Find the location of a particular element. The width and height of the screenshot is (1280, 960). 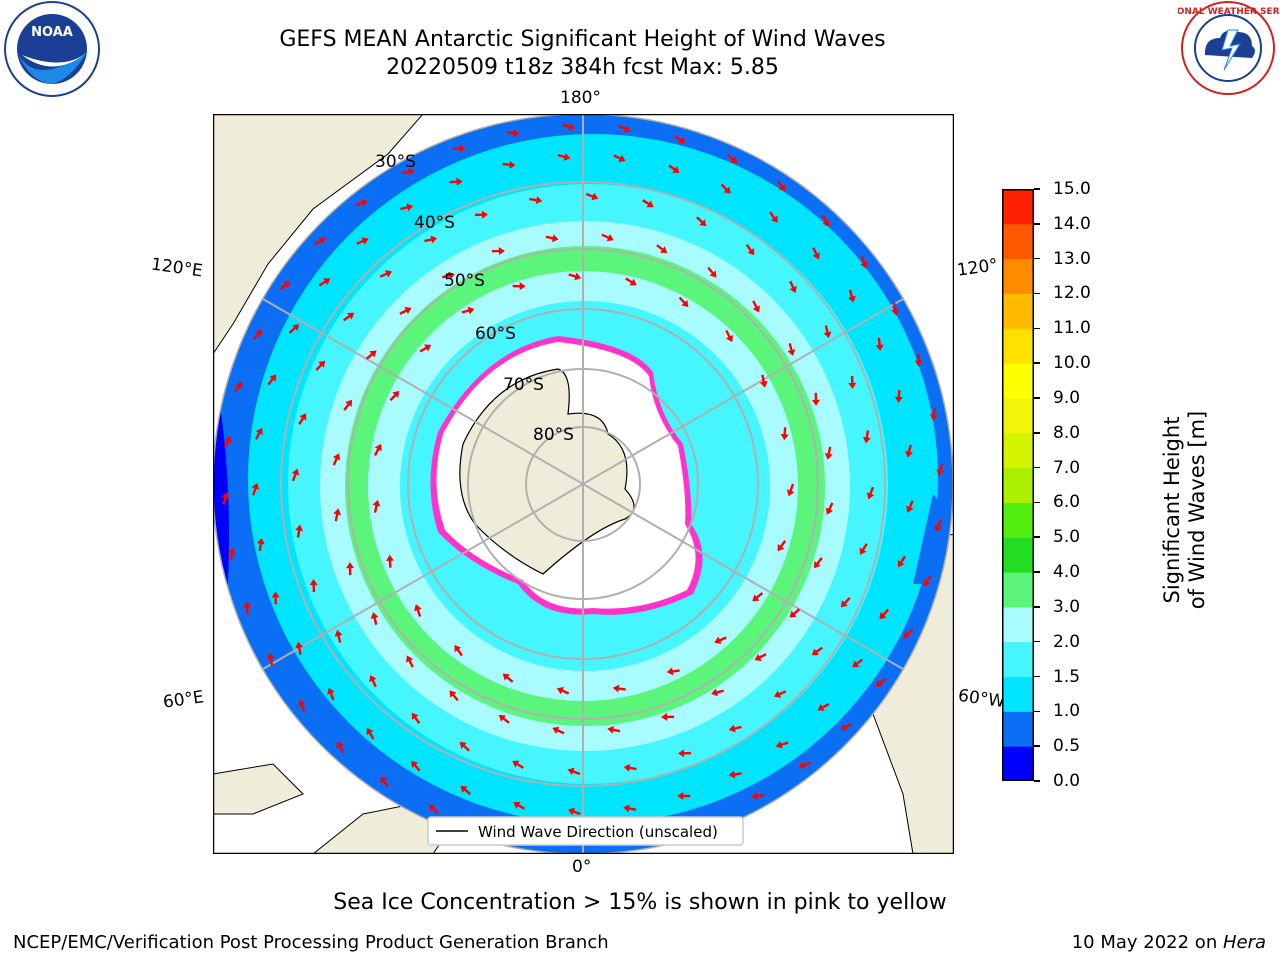

lon-label-upper-right: 120° is located at coordinates (977, 268).